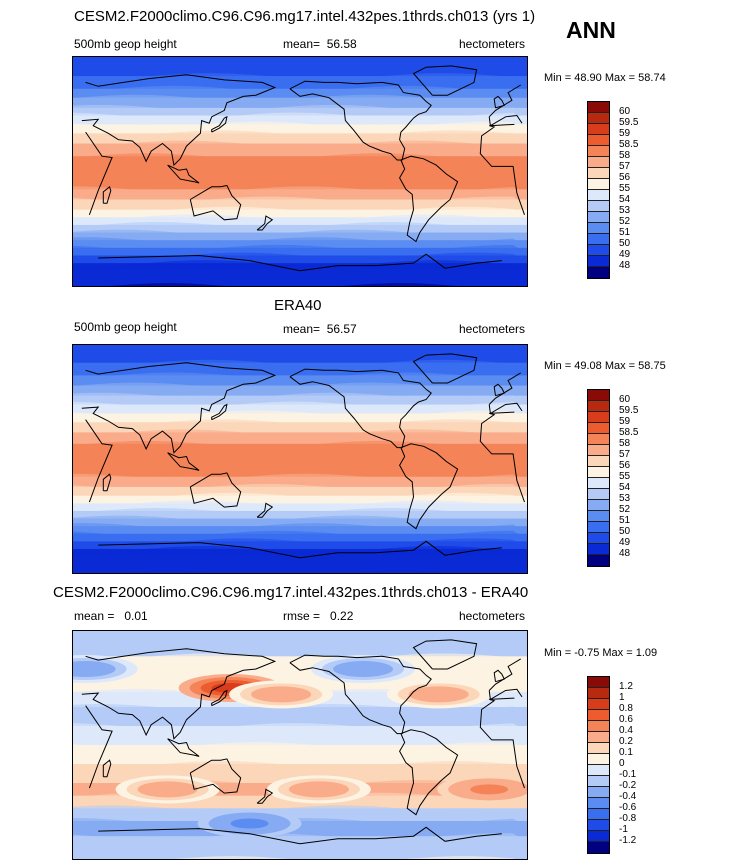 The height and width of the screenshot is (865, 732). Describe the element at coordinates (623, 829) in the screenshot. I see `colorbar-tick-label: -1` at that location.